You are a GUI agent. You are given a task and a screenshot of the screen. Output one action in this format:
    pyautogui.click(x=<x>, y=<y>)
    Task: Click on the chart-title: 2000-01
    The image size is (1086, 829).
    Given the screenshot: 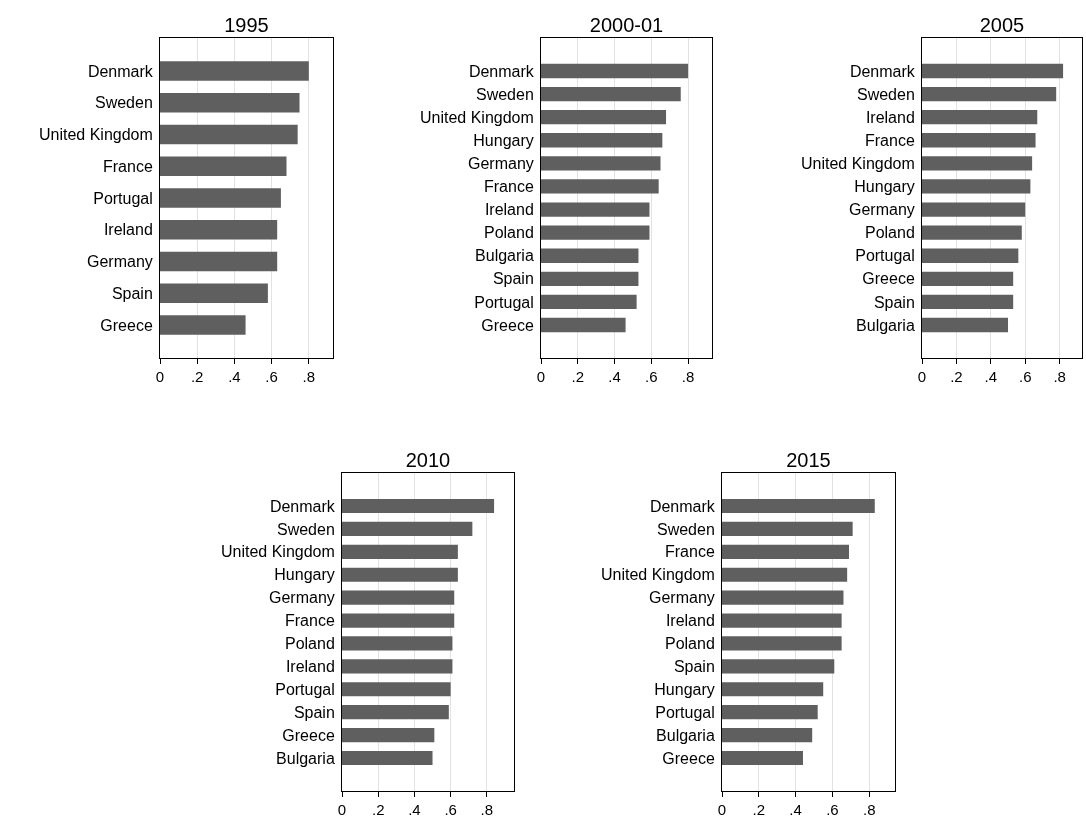 What is the action you would take?
    pyautogui.click(x=626, y=25)
    